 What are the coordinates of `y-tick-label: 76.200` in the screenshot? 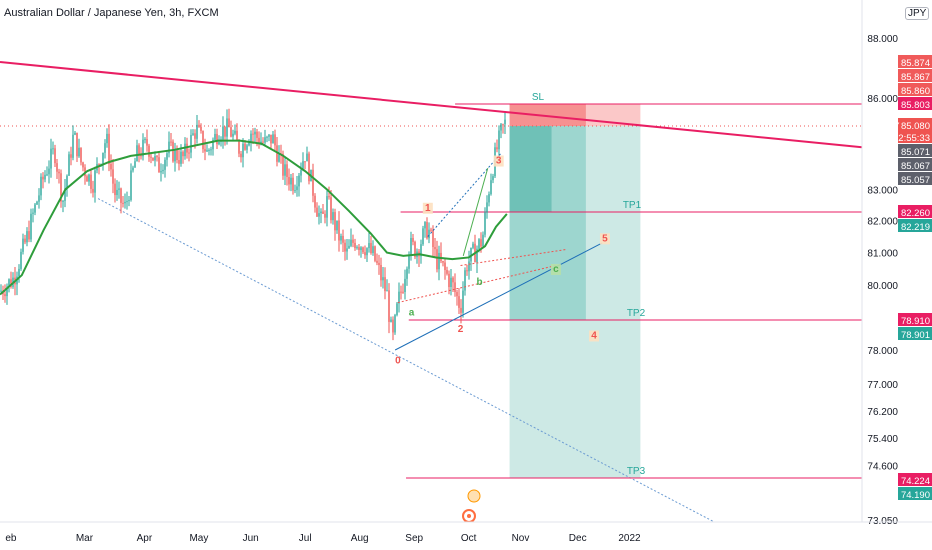 It's located at (882, 412).